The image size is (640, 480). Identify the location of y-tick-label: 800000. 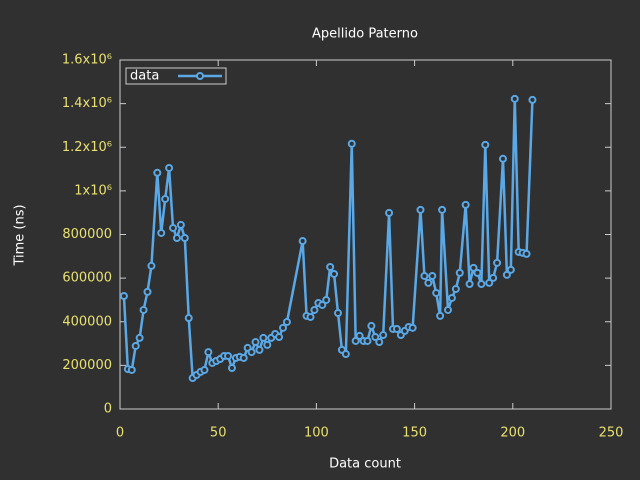
(87, 234).